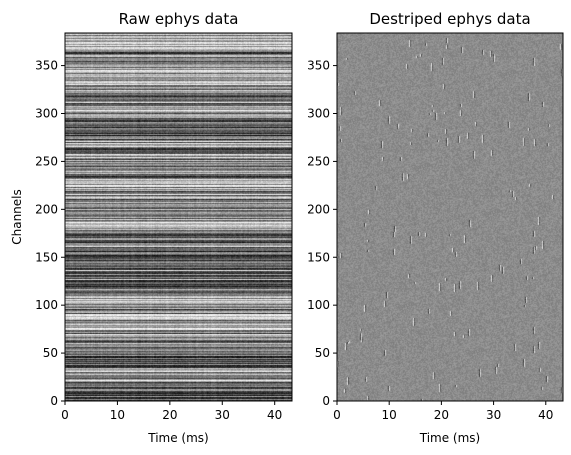 This screenshot has height=455, width=571. I want to click on destriped-panel-title: Destriped ephys data, so click(449, 19).